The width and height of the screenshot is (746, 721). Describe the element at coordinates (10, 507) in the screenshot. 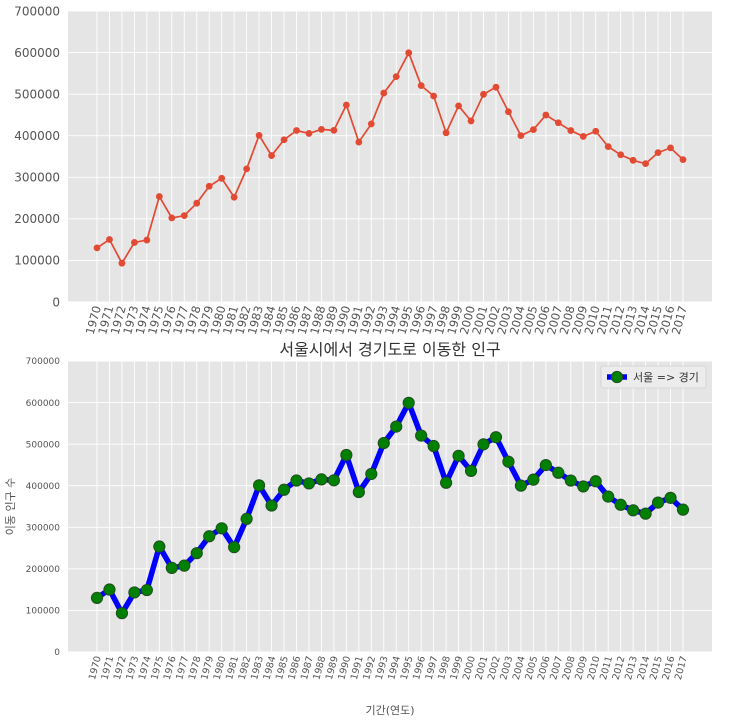

I see `y-axis-label: 이동 인구 수` at that location.